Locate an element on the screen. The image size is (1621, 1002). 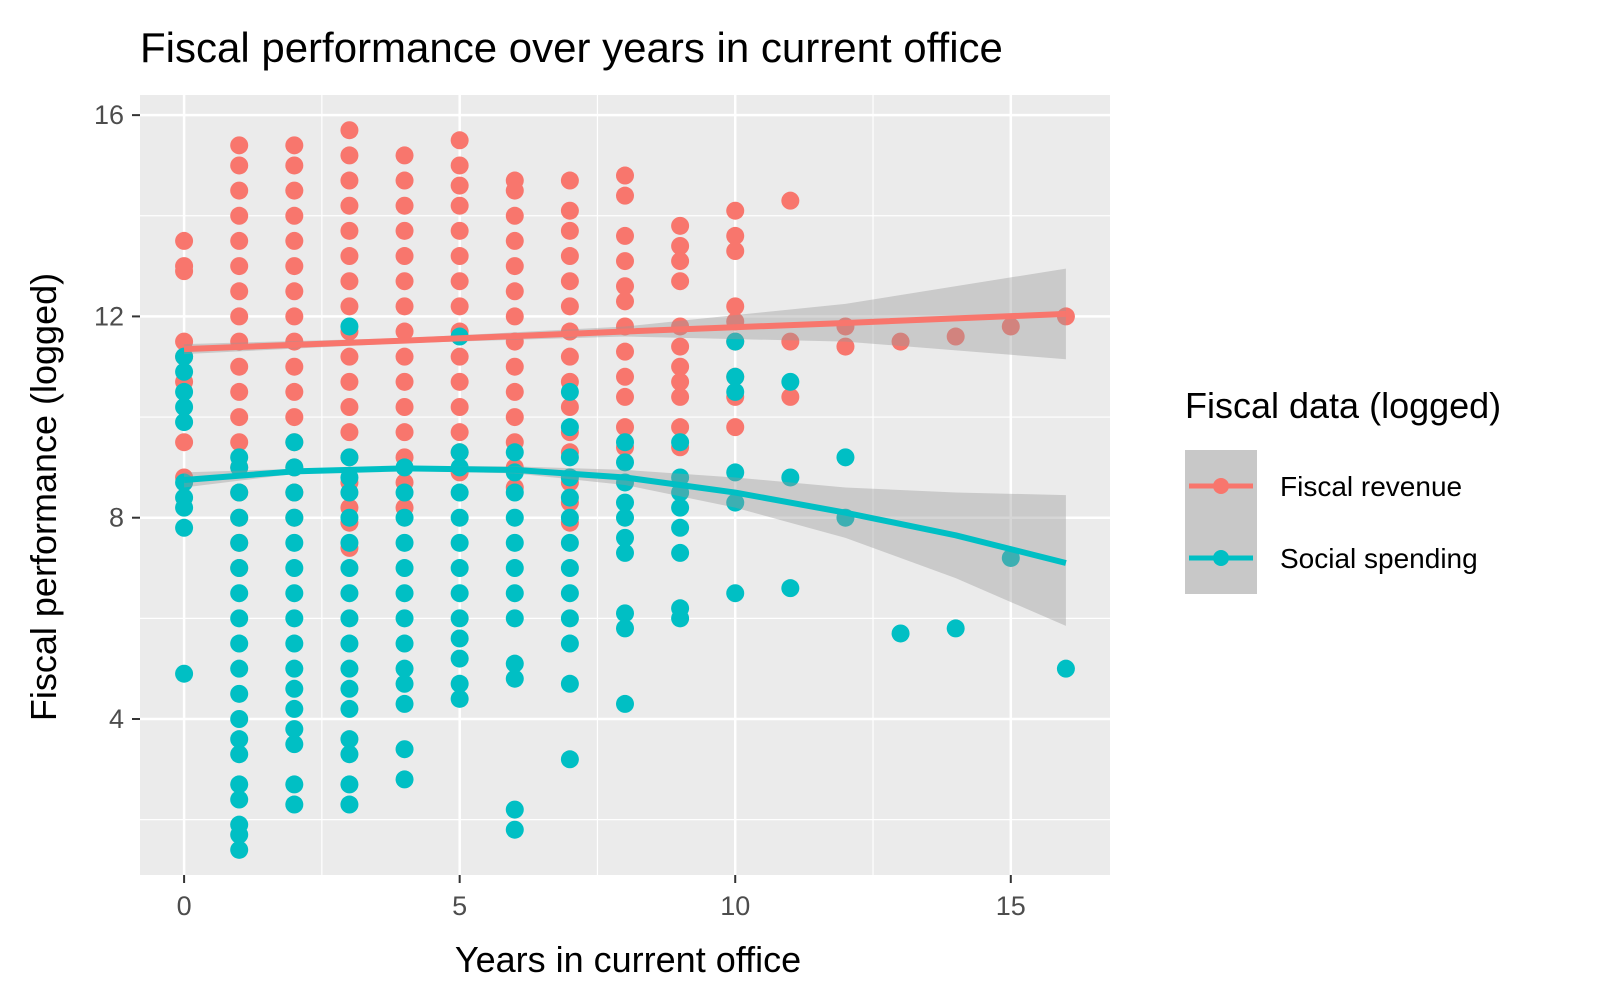
y-tick-label: 8 is located at coordinates (116, 518).